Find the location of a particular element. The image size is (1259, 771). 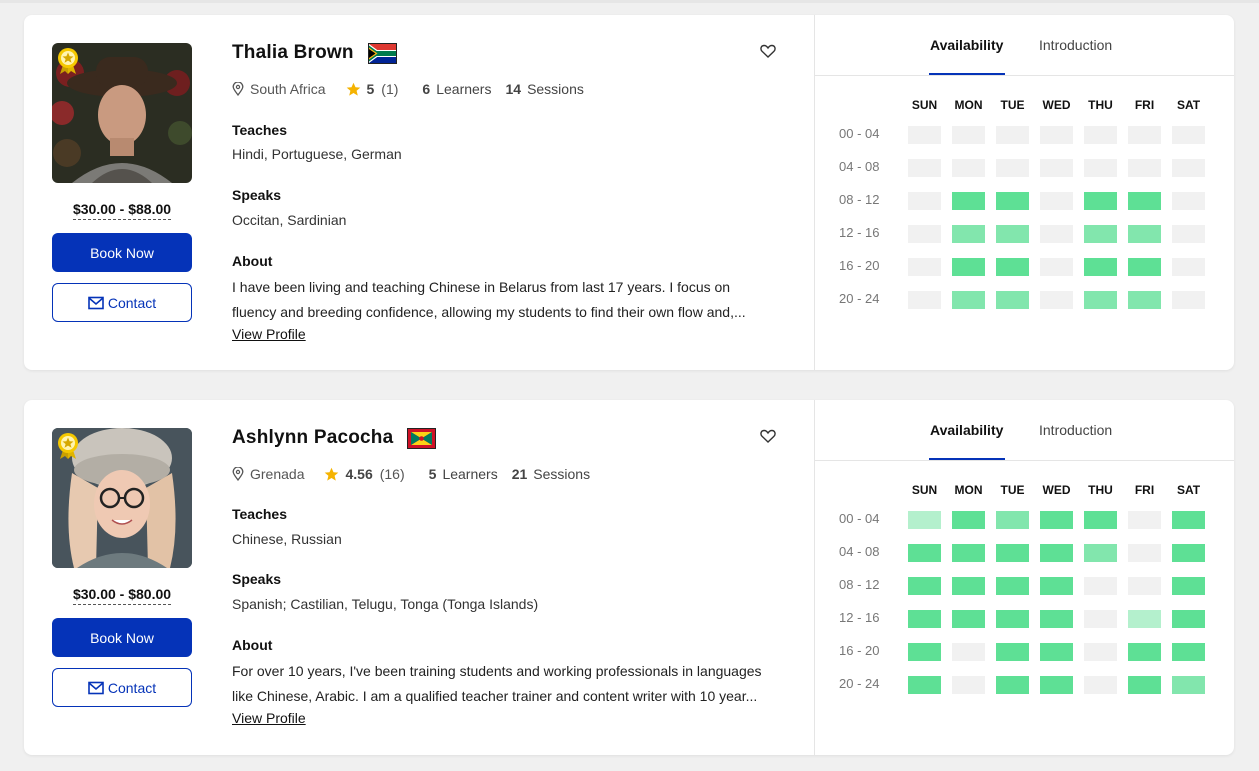

tutor-name-row: Thalia Brown is located at coordinates (314, 53).